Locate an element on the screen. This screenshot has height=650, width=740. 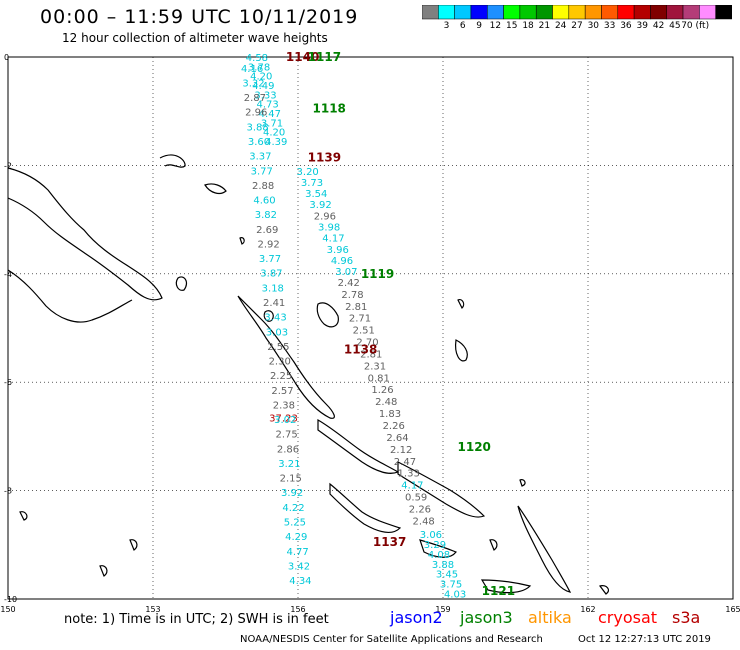
wave-height-value: 4.16 is located at coordinates (252, 69).